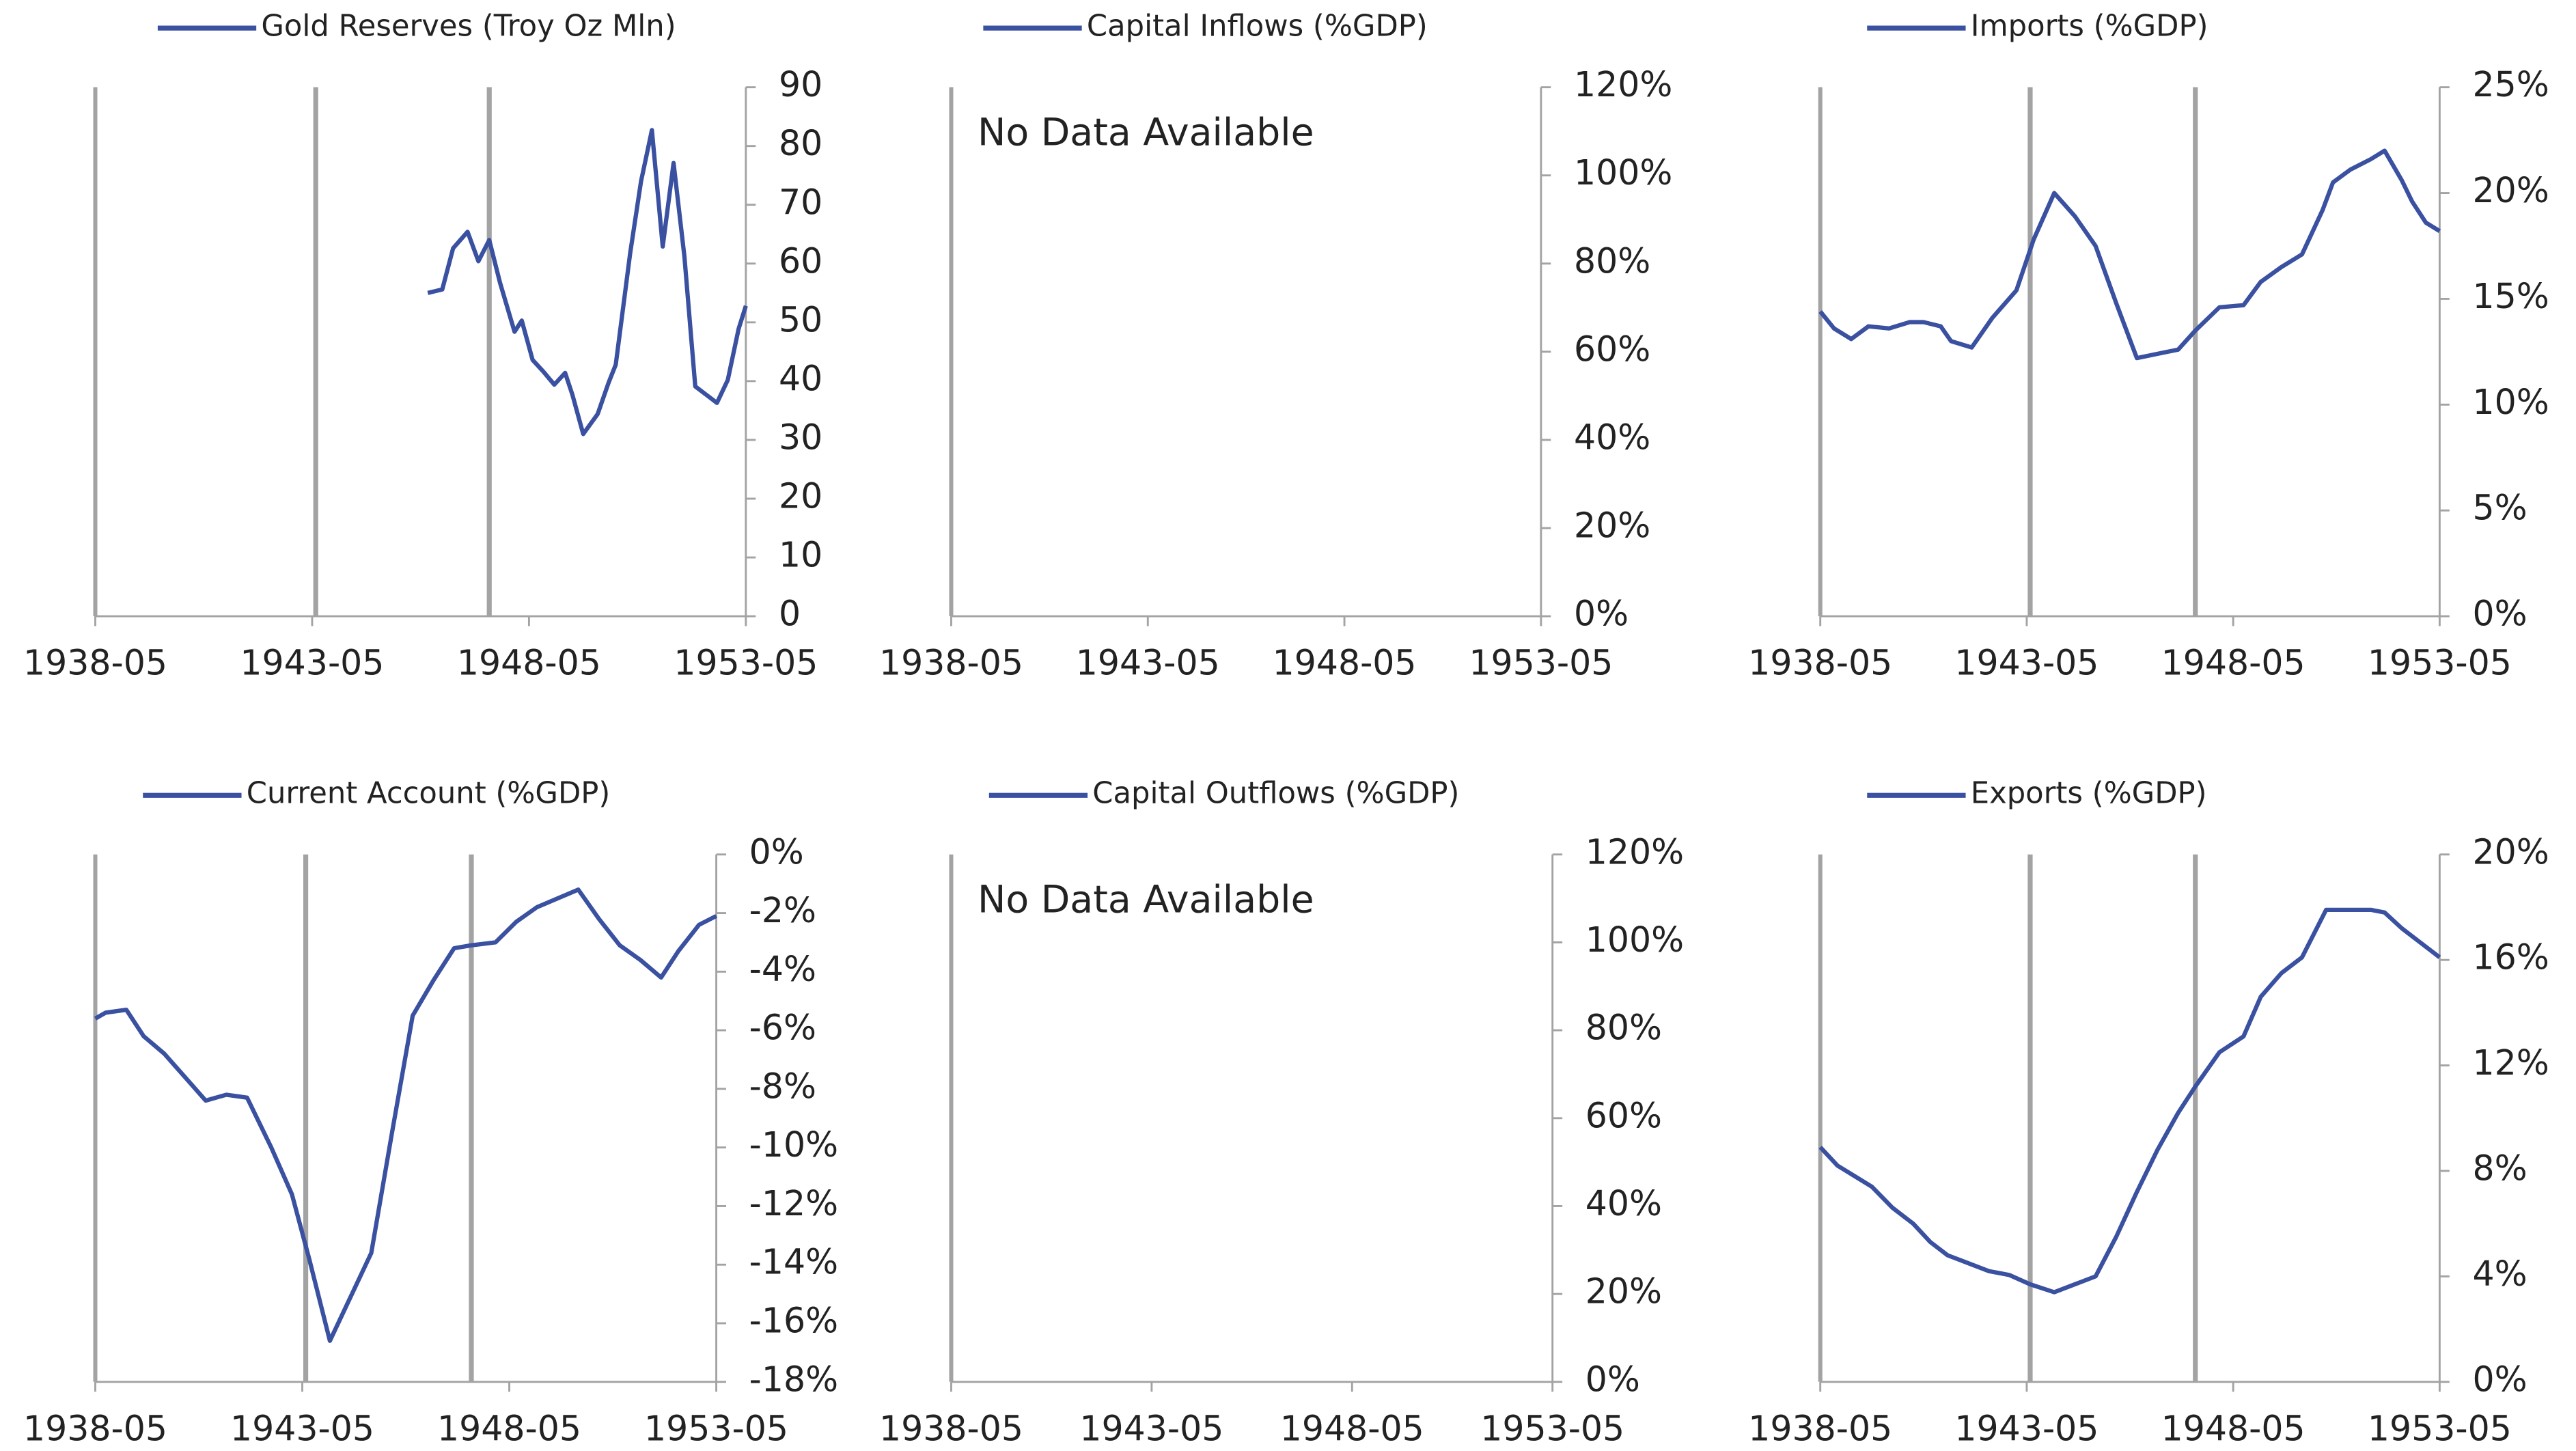  I want to click on y-tick-label: 12%, so click(2510, 1062).